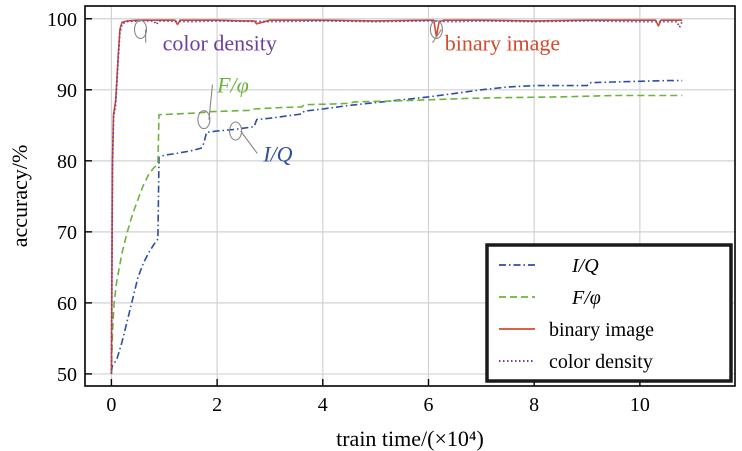 The width and height of the screenshot is (742, 451). What do you see at coordinates (586, 298) in the screenshot?
I see `legend-label-f: F/φ` at bounding box center [586, 298].